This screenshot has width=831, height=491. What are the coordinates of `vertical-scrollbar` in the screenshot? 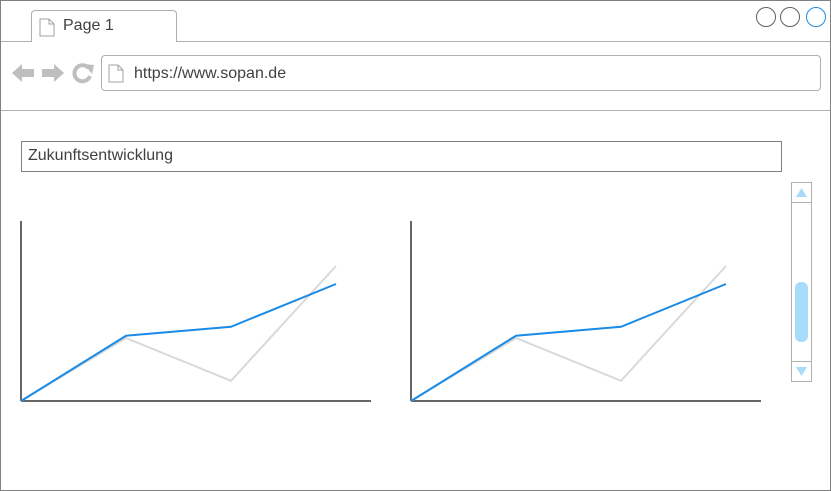 It's located at (801, 282).